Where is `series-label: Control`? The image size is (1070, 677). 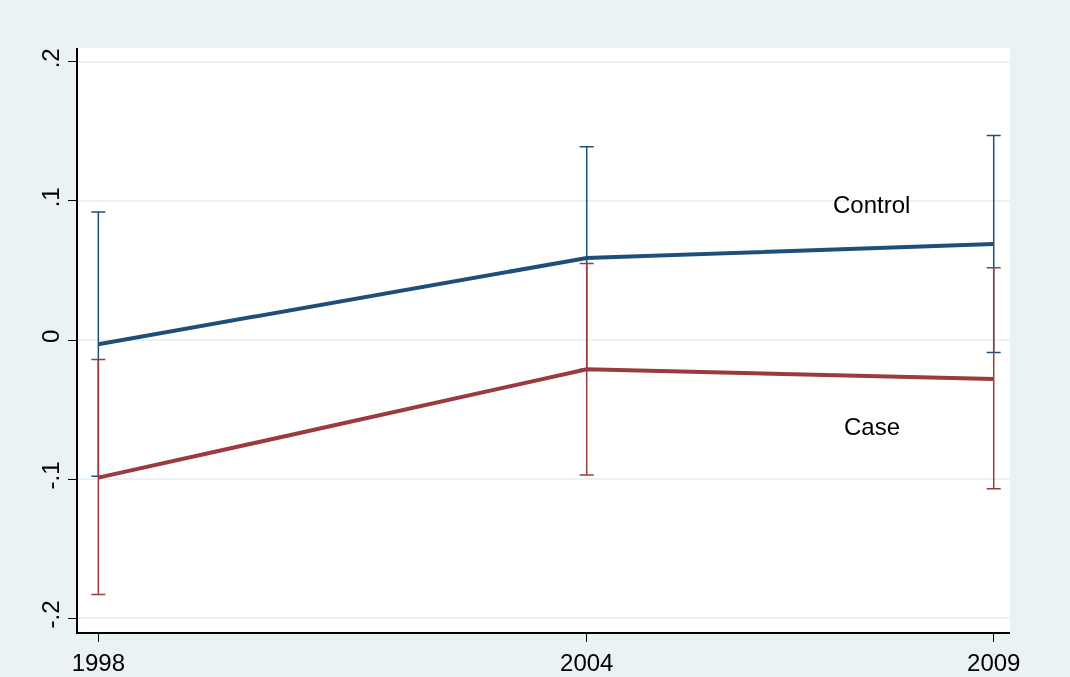 series-label: Control is located at coordinates (872, 204).